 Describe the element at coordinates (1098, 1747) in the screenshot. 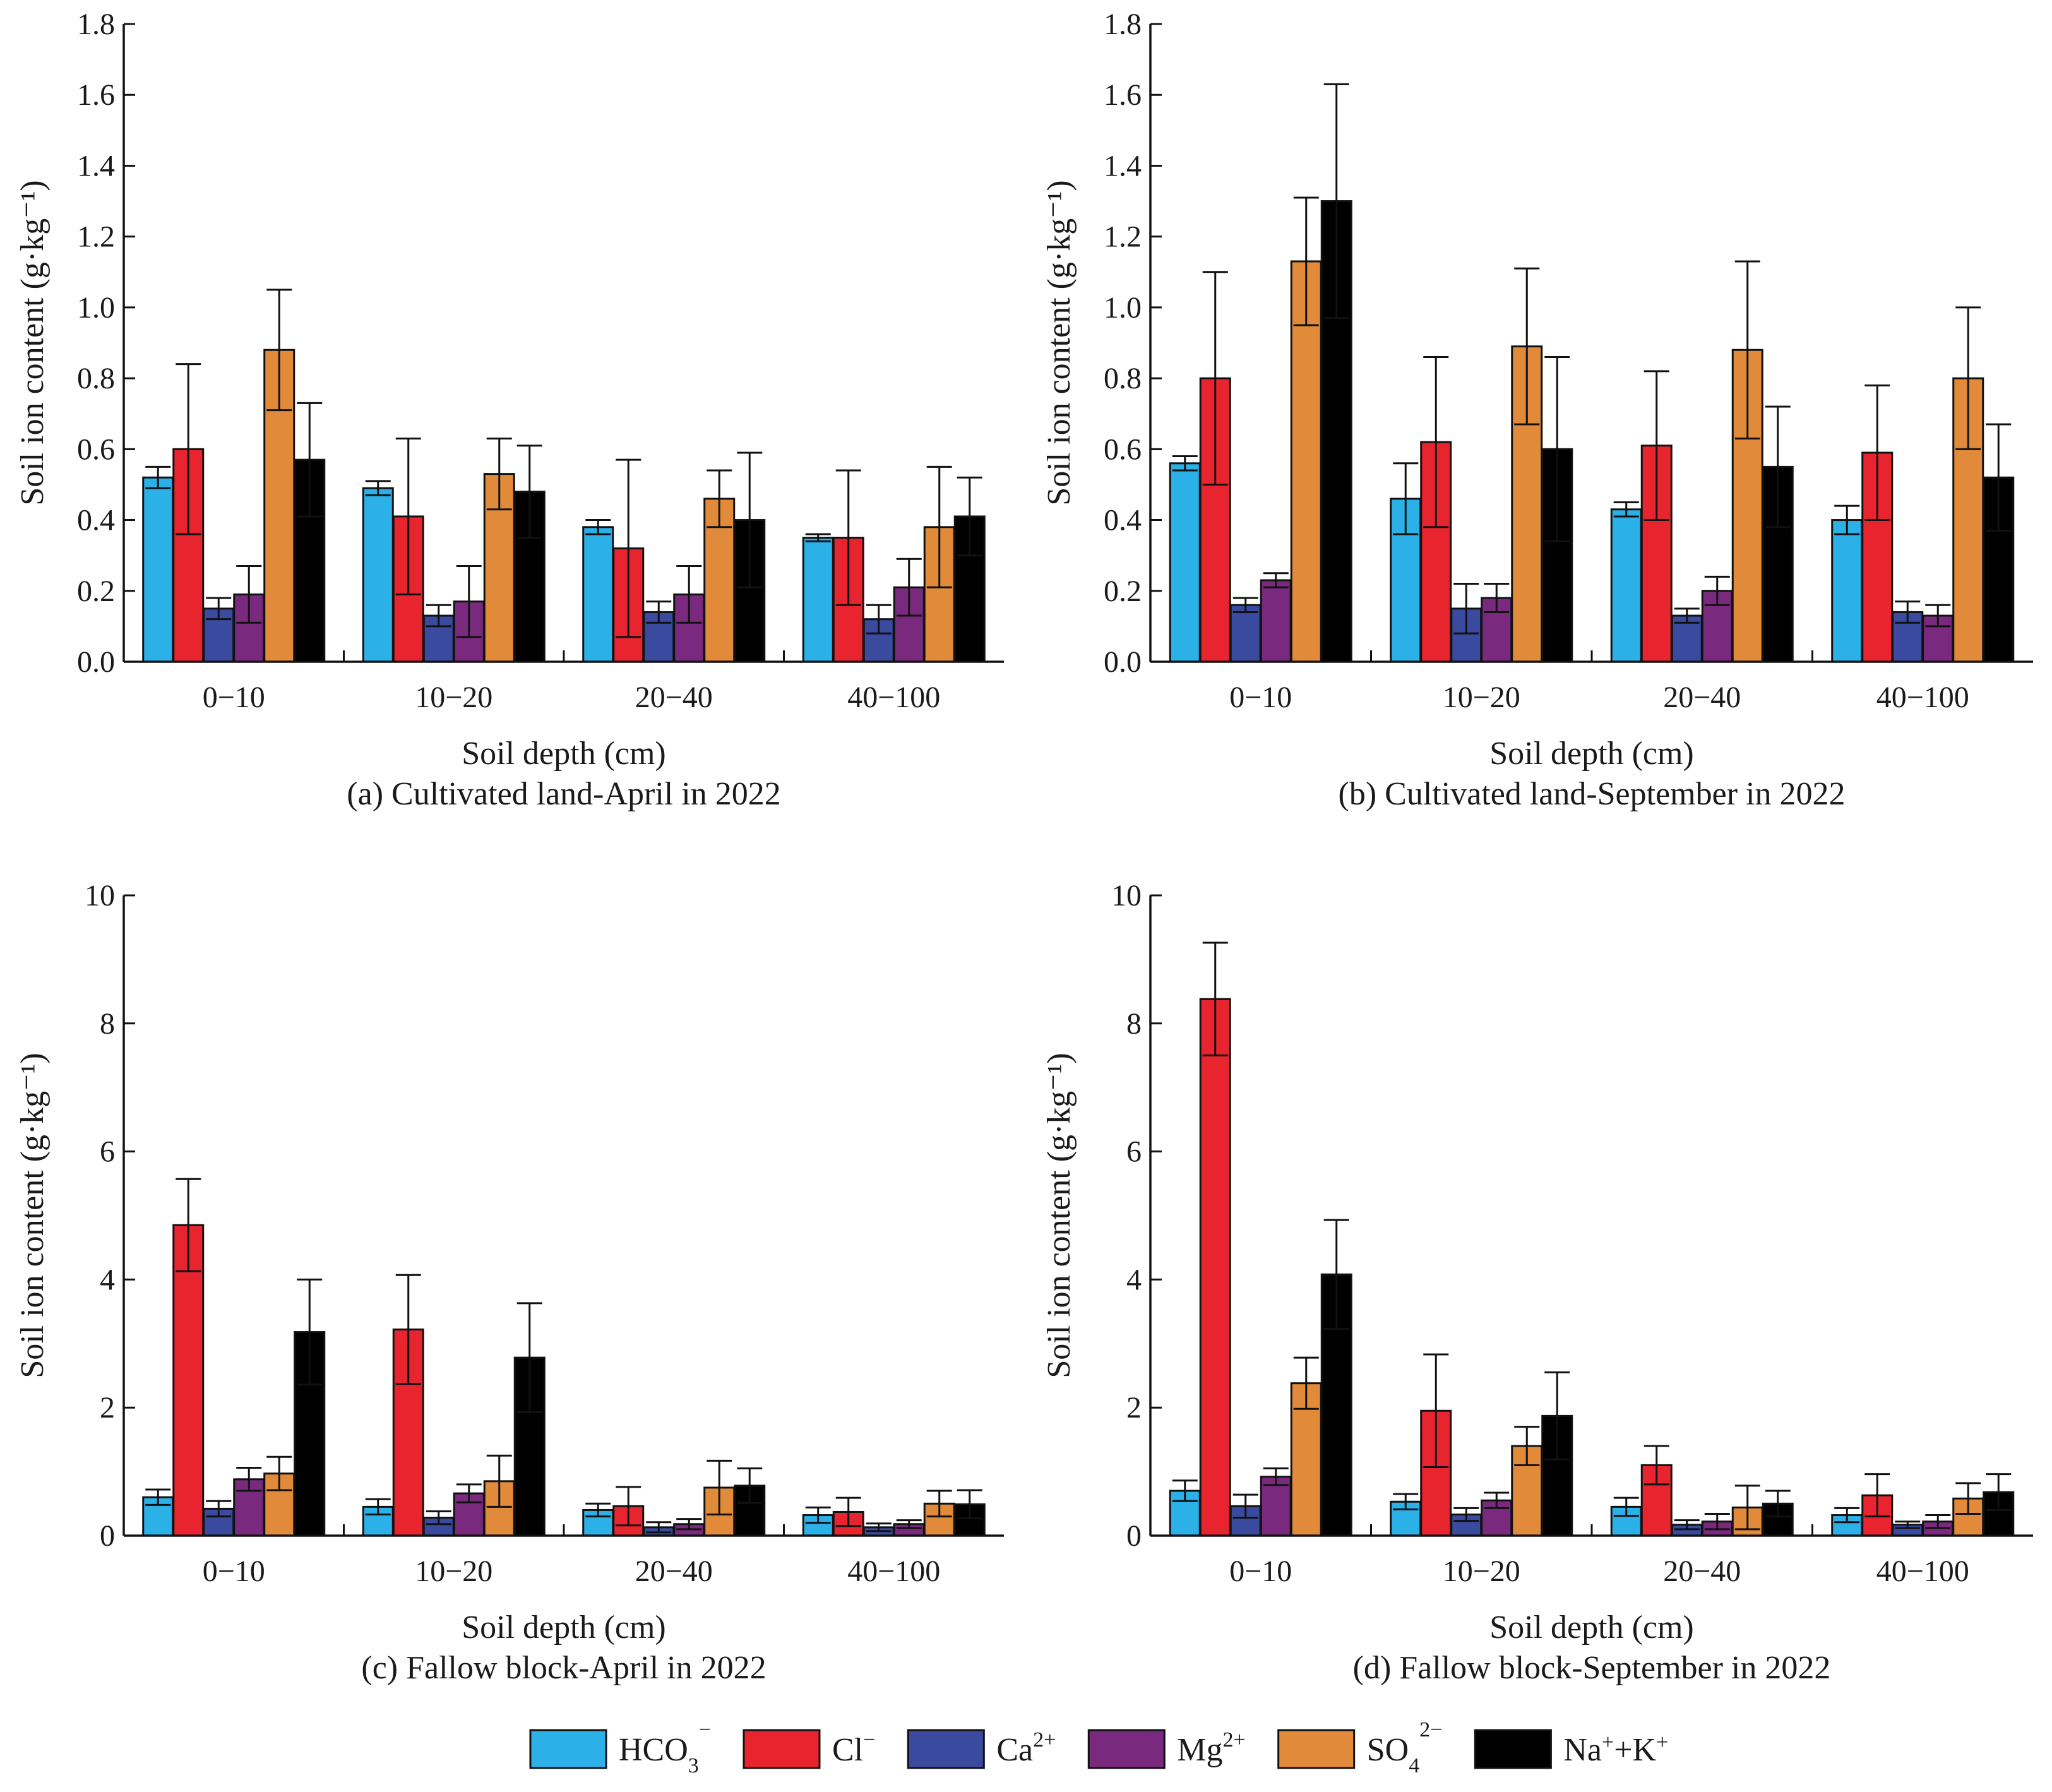

I see `legend: HCO3− Cl− Ca2+ Mg2+ SO42− Na++K+` at that location.